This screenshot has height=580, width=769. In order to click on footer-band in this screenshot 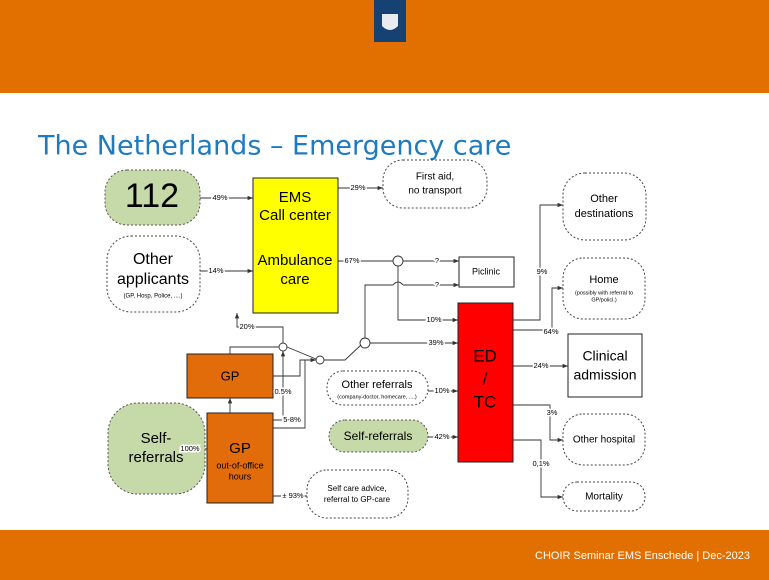, I will do `click(384, 555)`.